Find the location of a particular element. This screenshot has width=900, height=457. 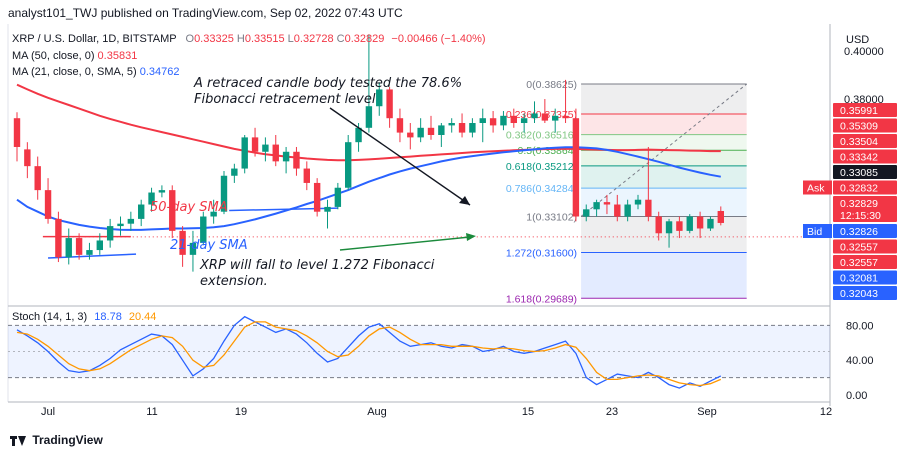

annotation-ma50: 50-day SMA is located at coordinates (189, 207).